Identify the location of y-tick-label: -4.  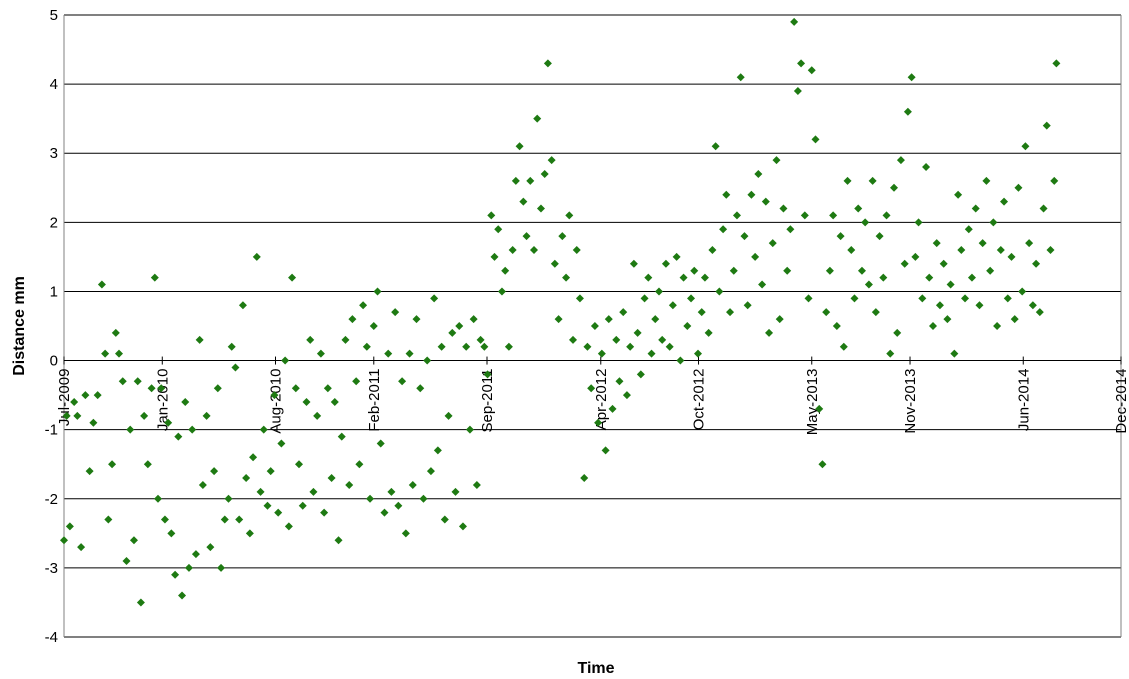
(51, 637).